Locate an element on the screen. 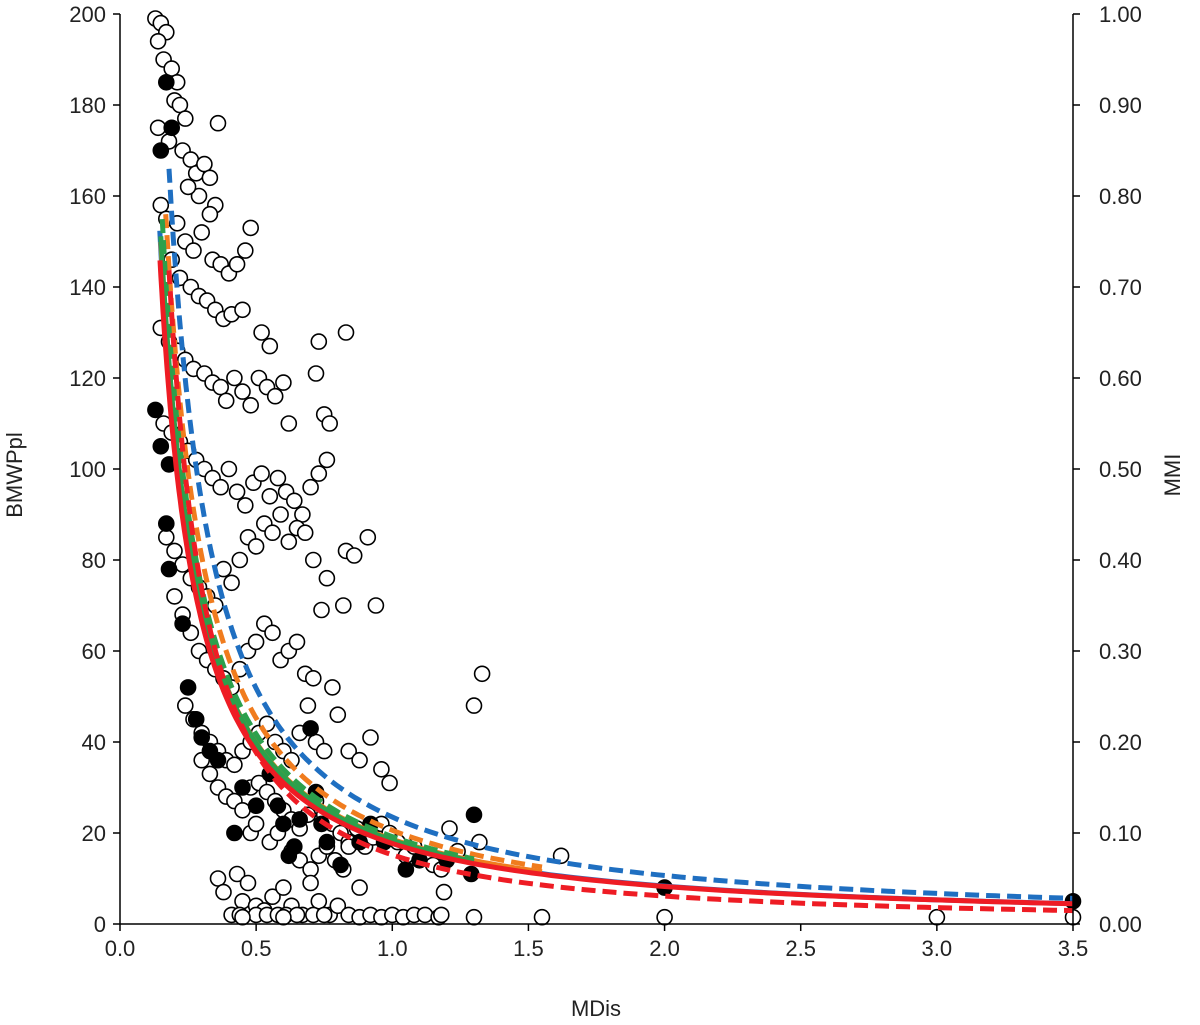 Image resolution: width=1200 pixels, height=1025 pixels. y-tick-label: 120 is located at coordinates (87, 378).